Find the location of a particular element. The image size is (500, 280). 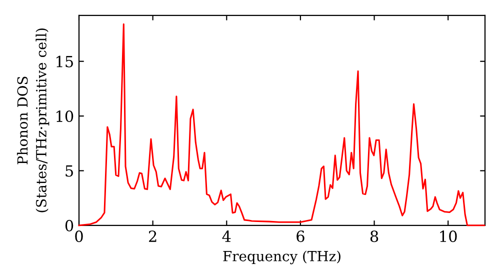

y-tick-label: 0 is located at coordinates (69, 226).